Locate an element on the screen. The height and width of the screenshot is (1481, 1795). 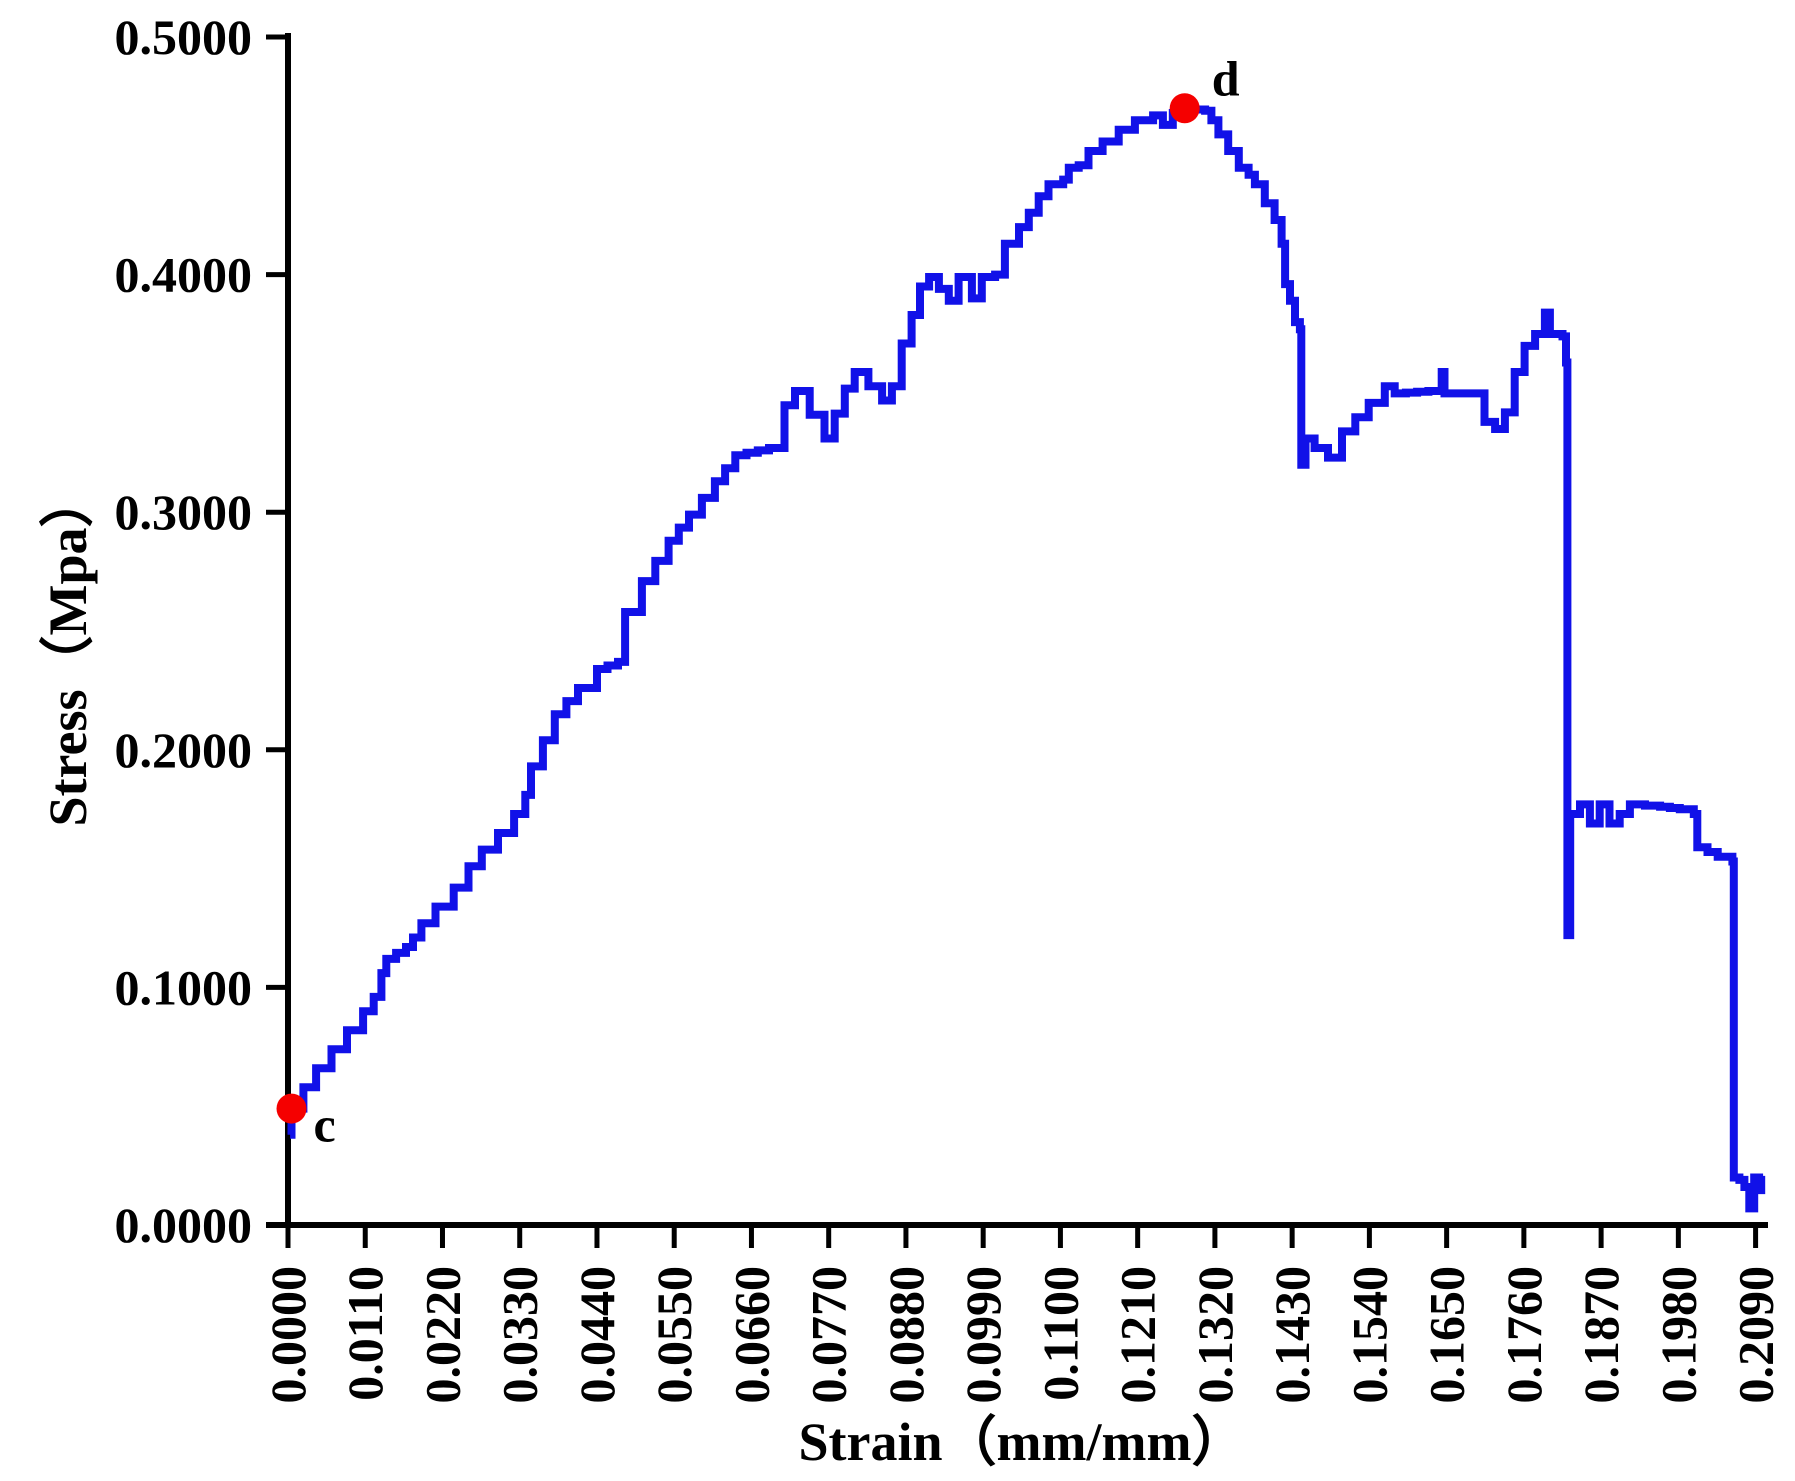
y-tick-label: 0.5000 is located at coordinates (184, 37).